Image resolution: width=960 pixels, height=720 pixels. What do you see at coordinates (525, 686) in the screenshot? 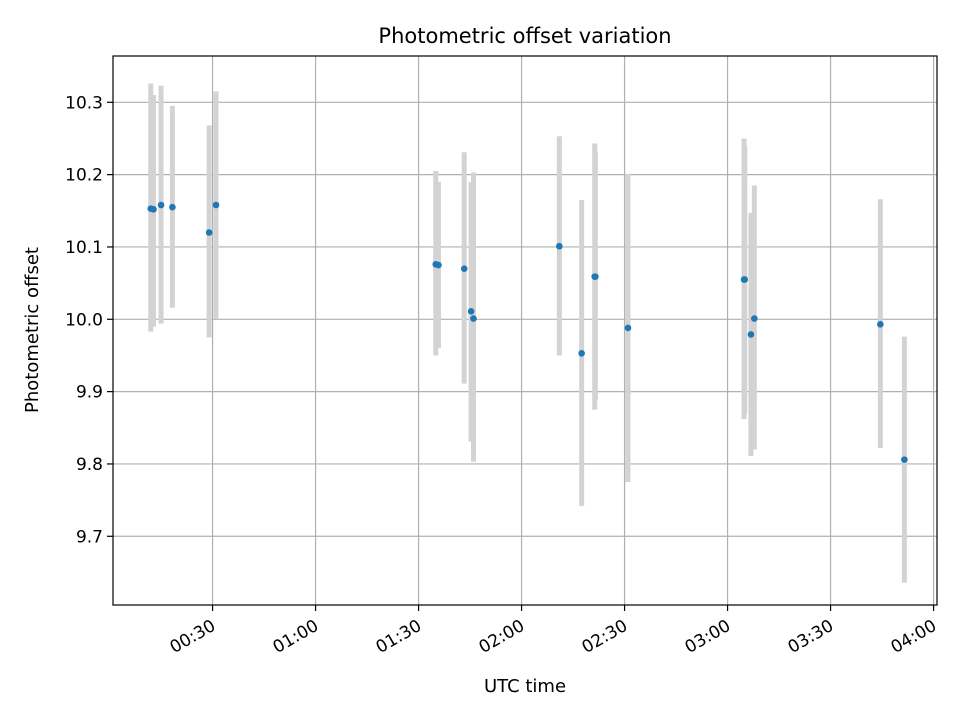
I see `x-axis-label: UTC time` at bounding box center [525, 686].